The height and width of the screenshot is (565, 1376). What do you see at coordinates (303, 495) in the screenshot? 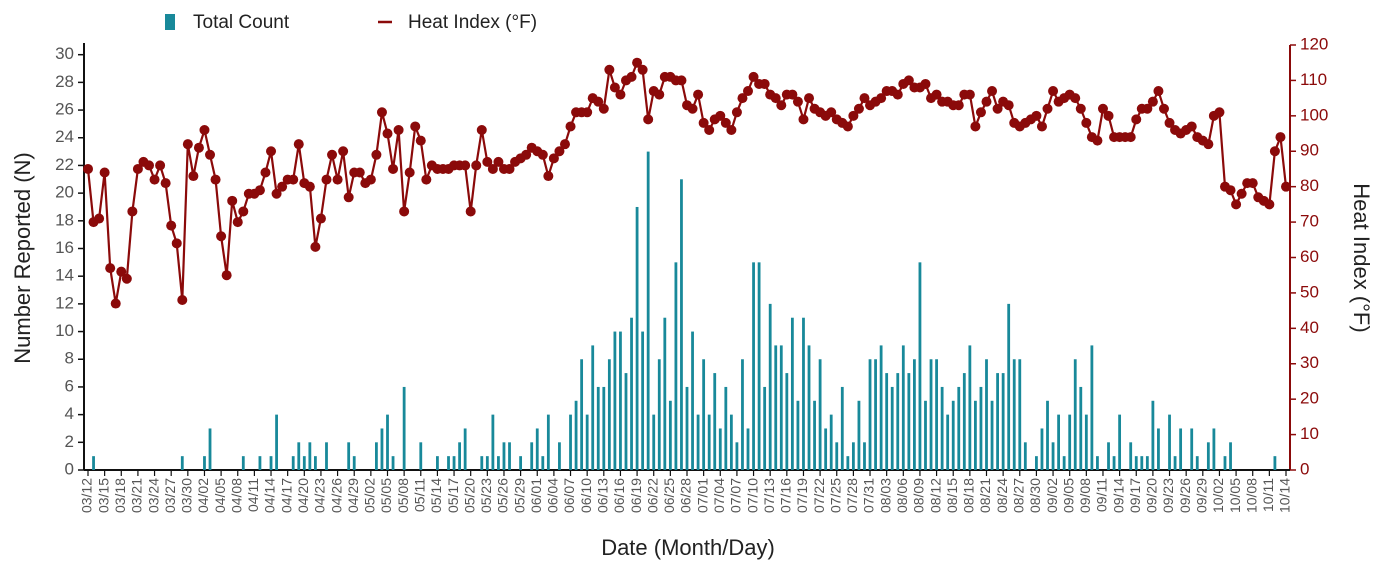
I see `x-tick-label: 04/20` at bounding box center [303, 495].